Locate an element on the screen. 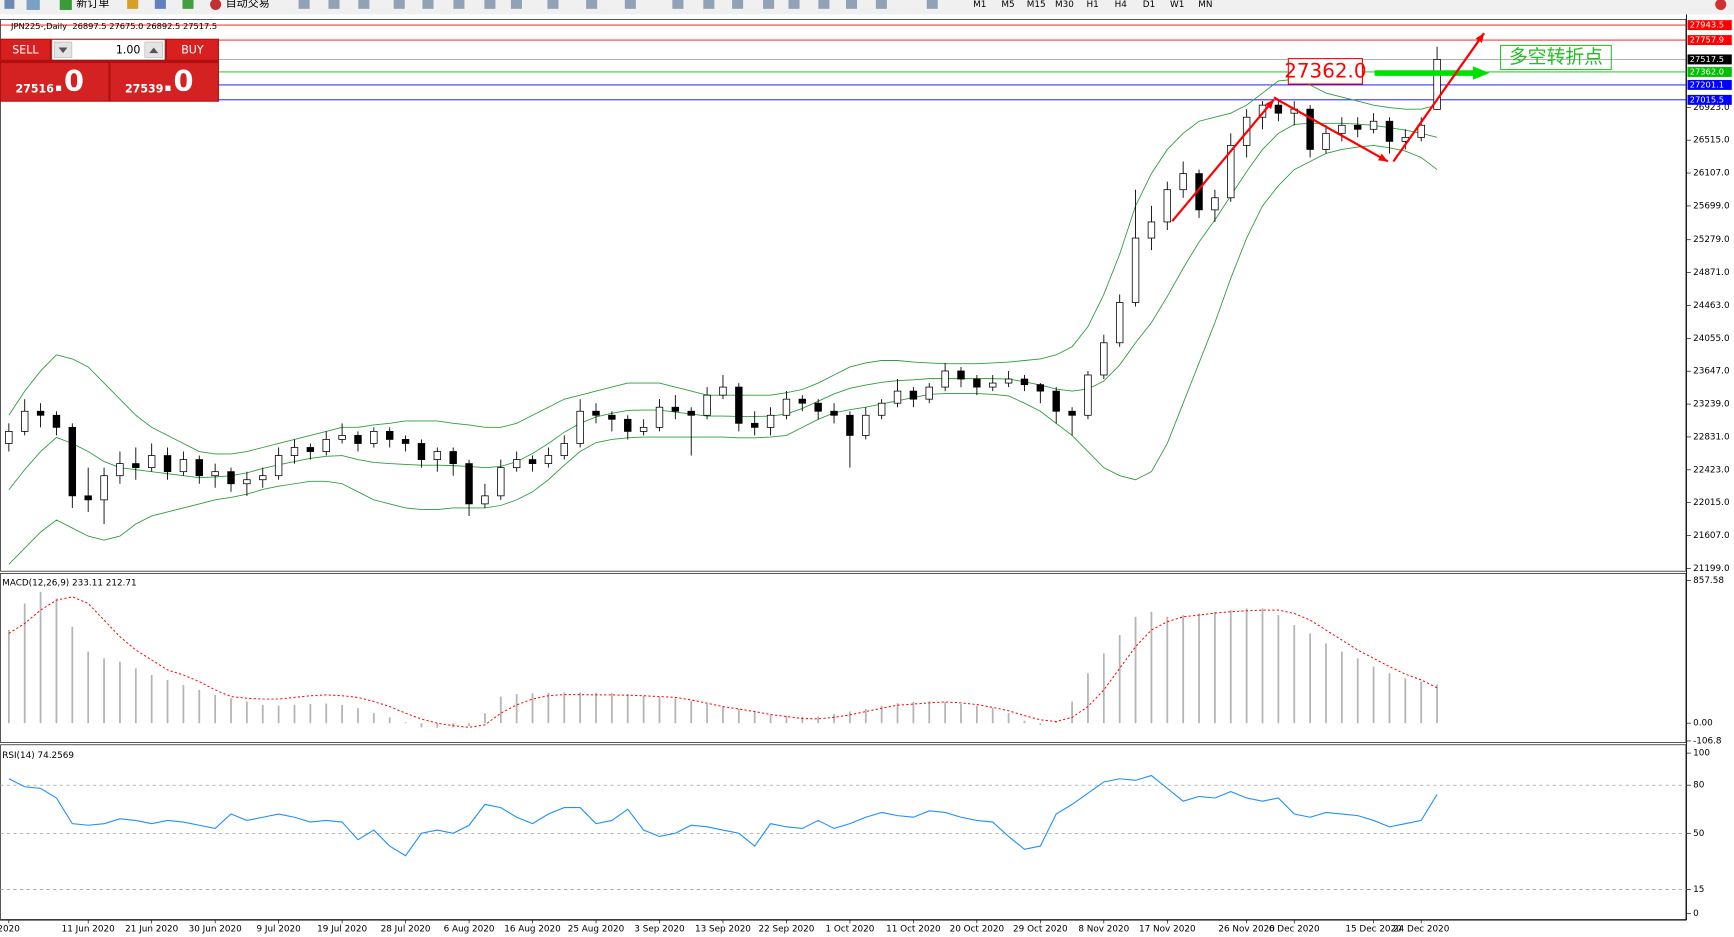 The height and width of the screenshot is (937, 1734). x-tick-label: 9 Jul 2020 is located at coordinates (278, 929).